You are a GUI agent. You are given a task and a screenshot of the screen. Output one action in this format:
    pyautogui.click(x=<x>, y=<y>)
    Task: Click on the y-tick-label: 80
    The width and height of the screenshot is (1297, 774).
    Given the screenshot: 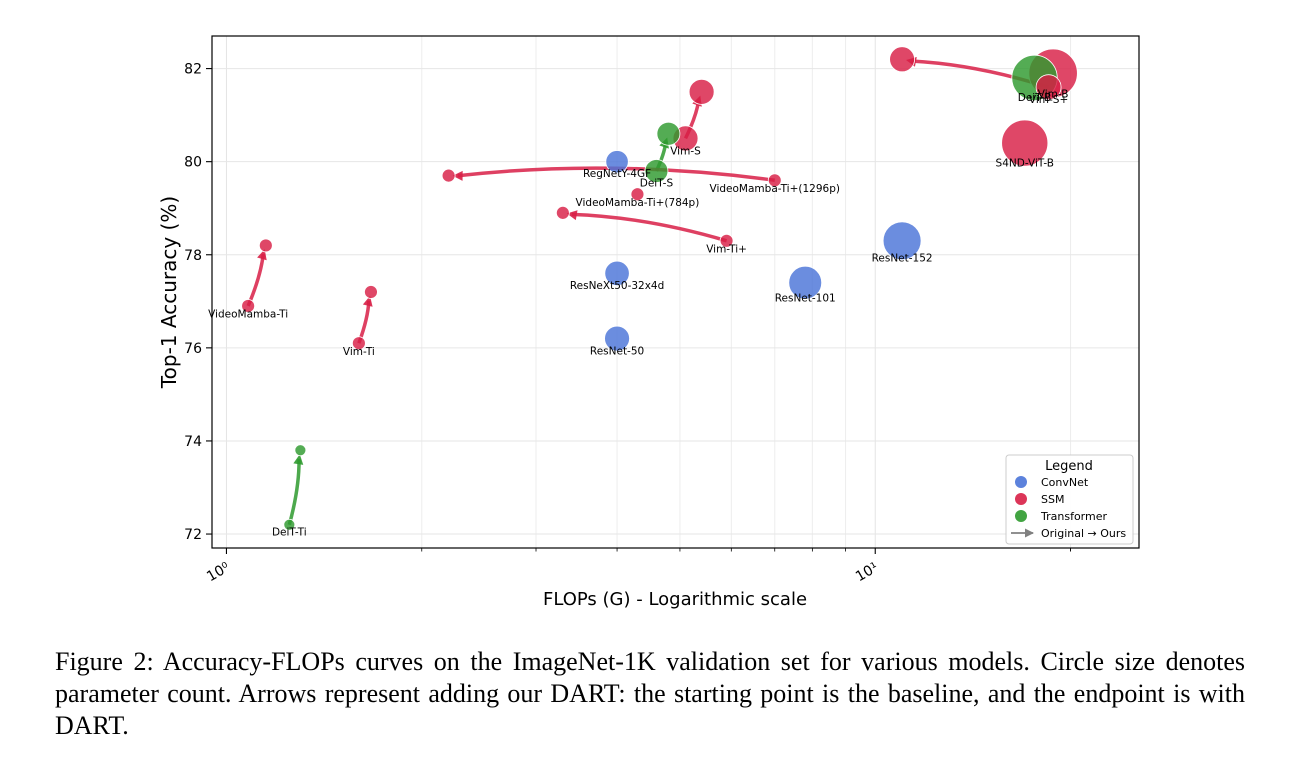 What is the action you would take?
    pyautogui.click(x=193, y=163)
    